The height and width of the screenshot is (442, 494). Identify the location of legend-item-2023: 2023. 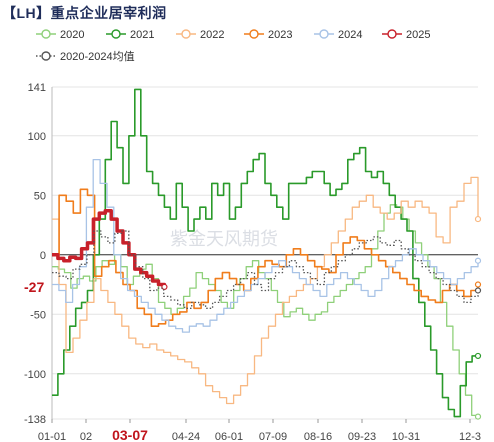
(268, 35).